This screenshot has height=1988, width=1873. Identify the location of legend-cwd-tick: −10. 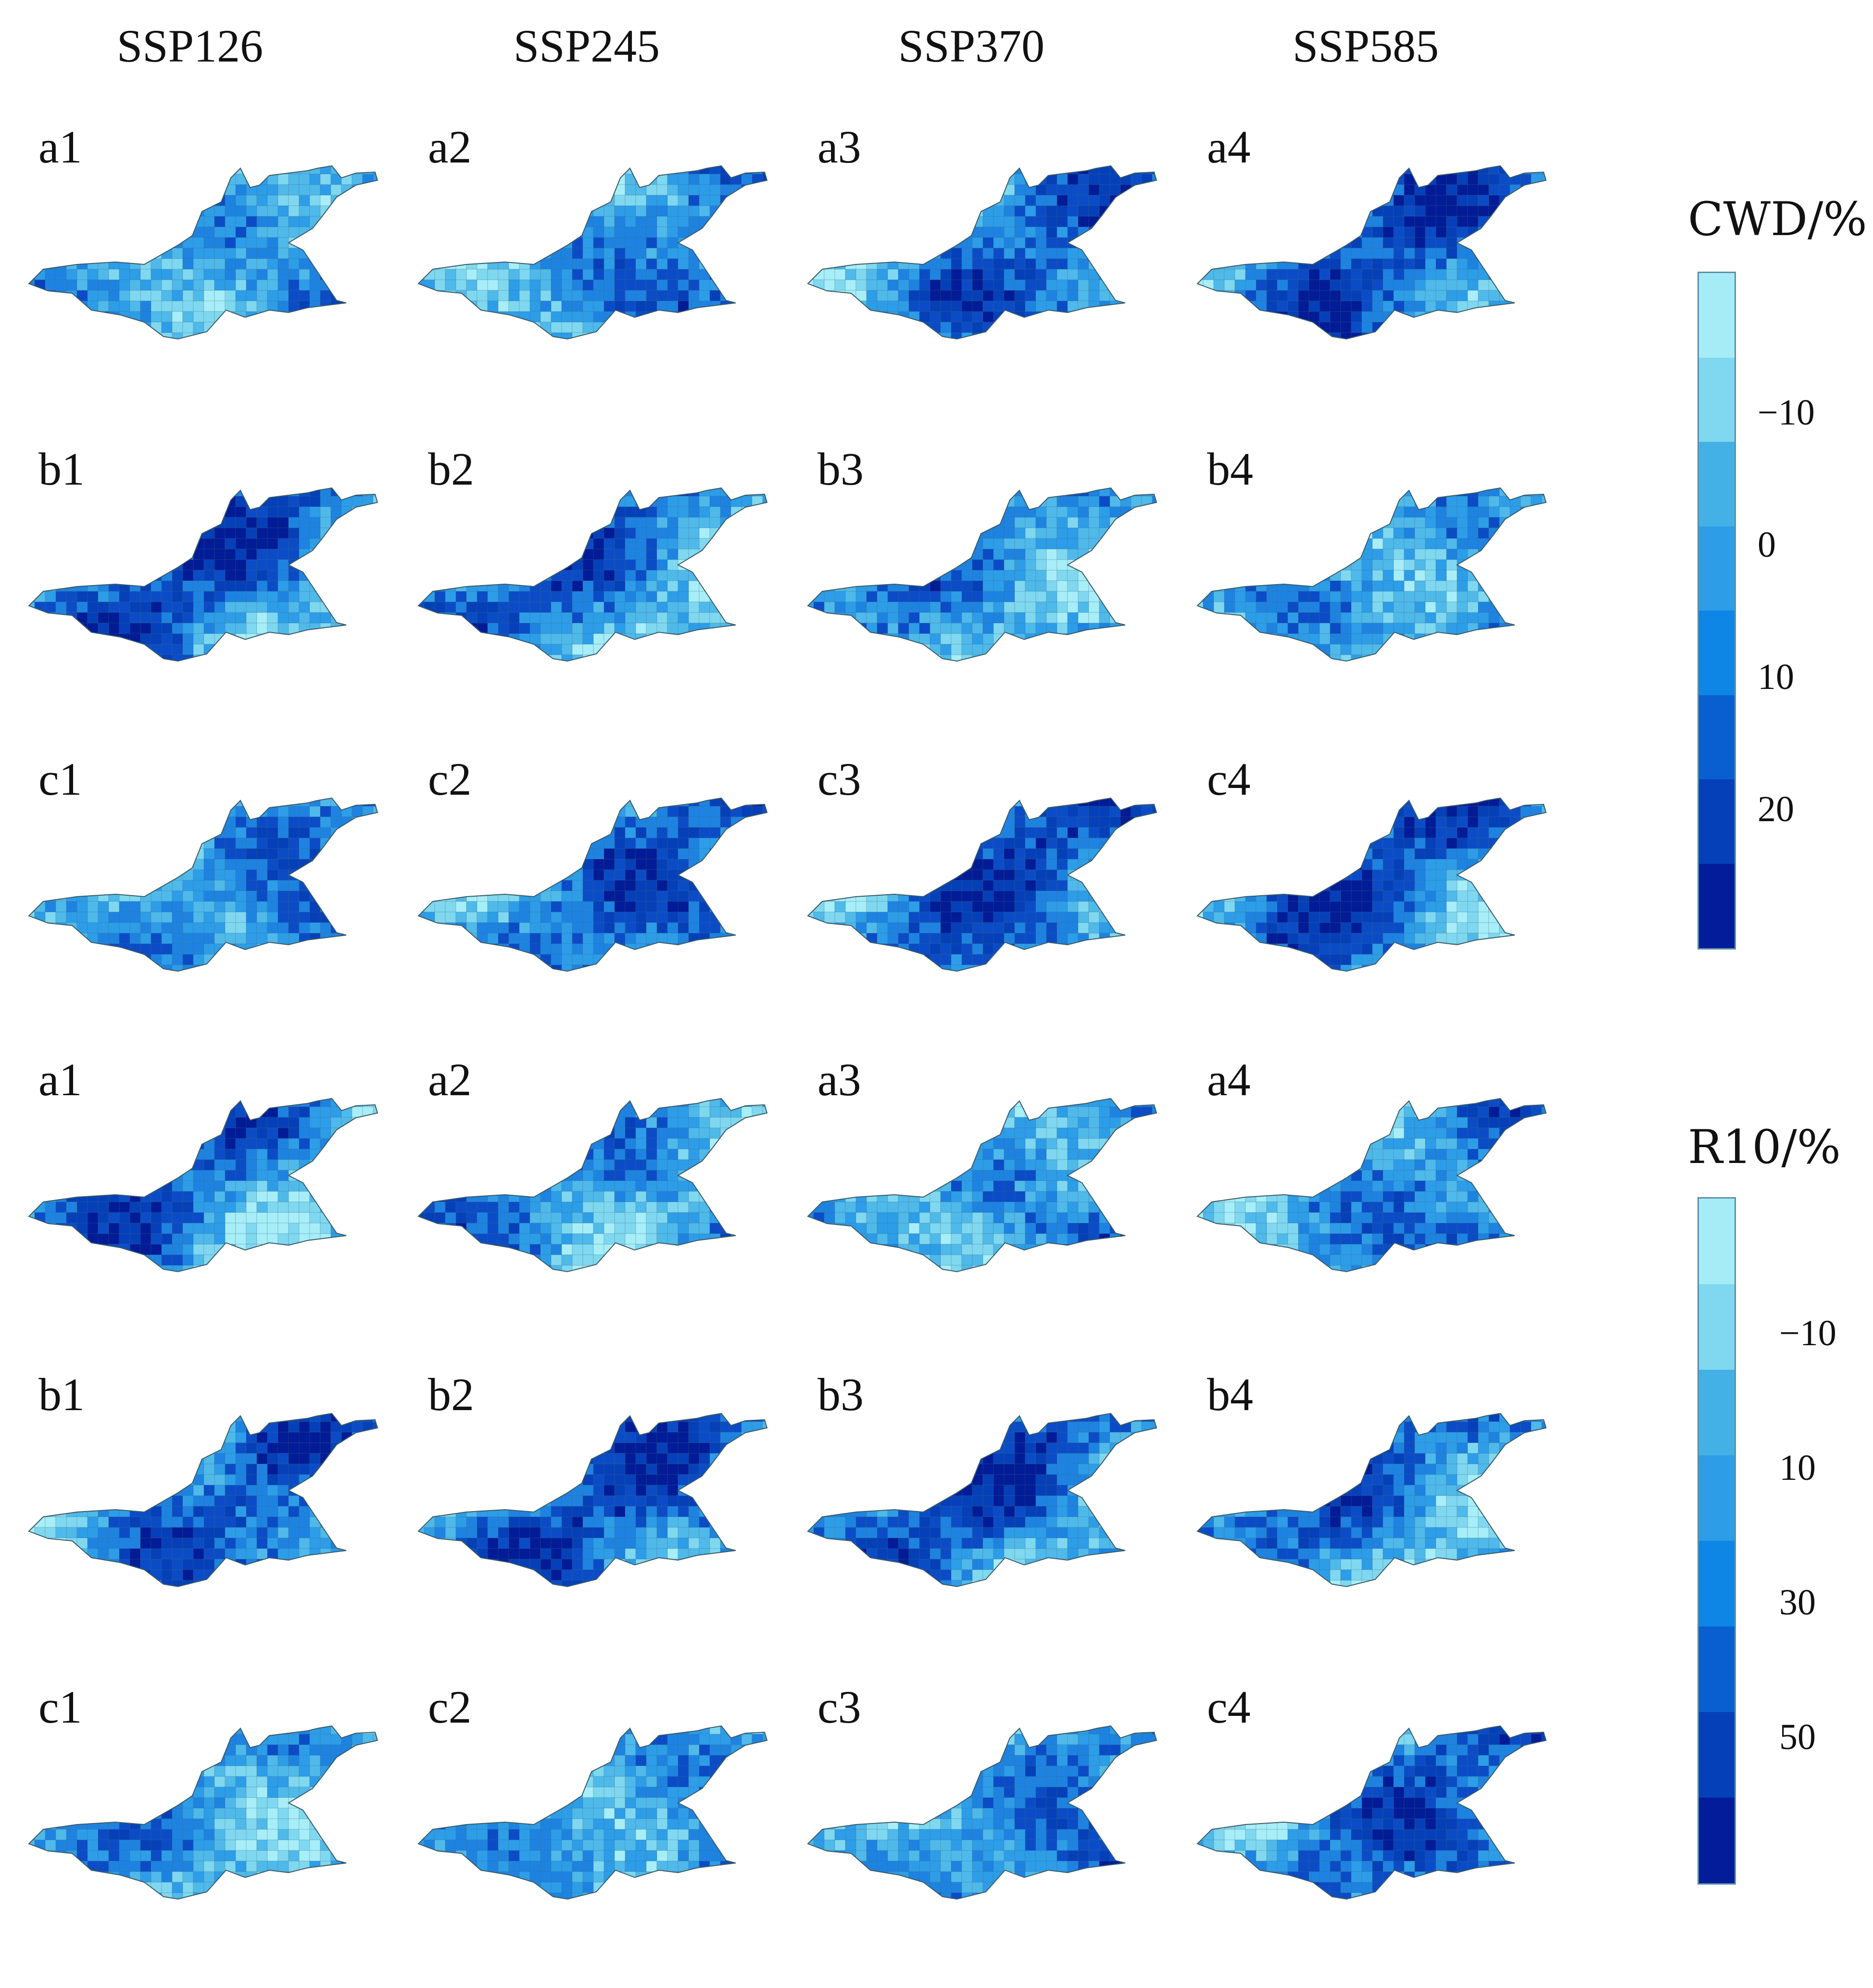
(1786, 413).